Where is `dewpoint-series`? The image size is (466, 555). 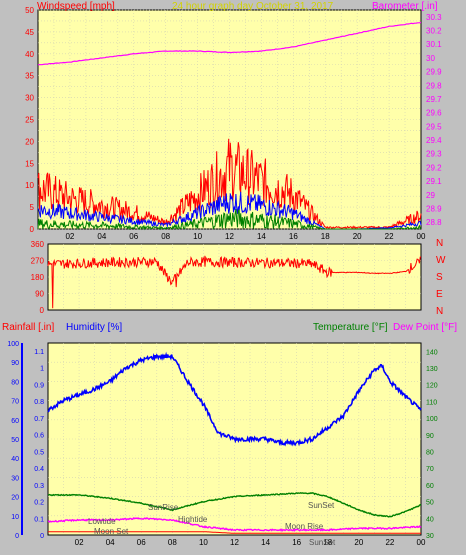
dewpoint-series is located at coordinates (234, 524).